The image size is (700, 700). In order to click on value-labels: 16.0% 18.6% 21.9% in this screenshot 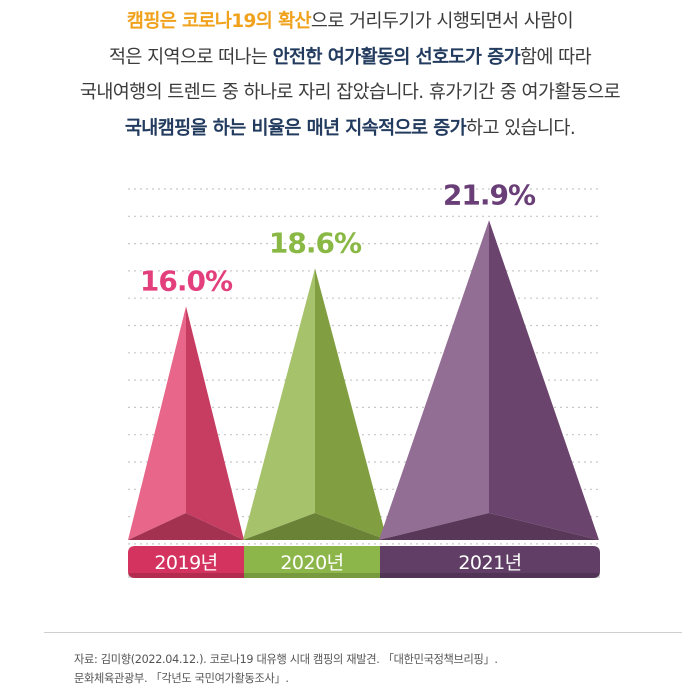, I will do `click(338, 238)`.